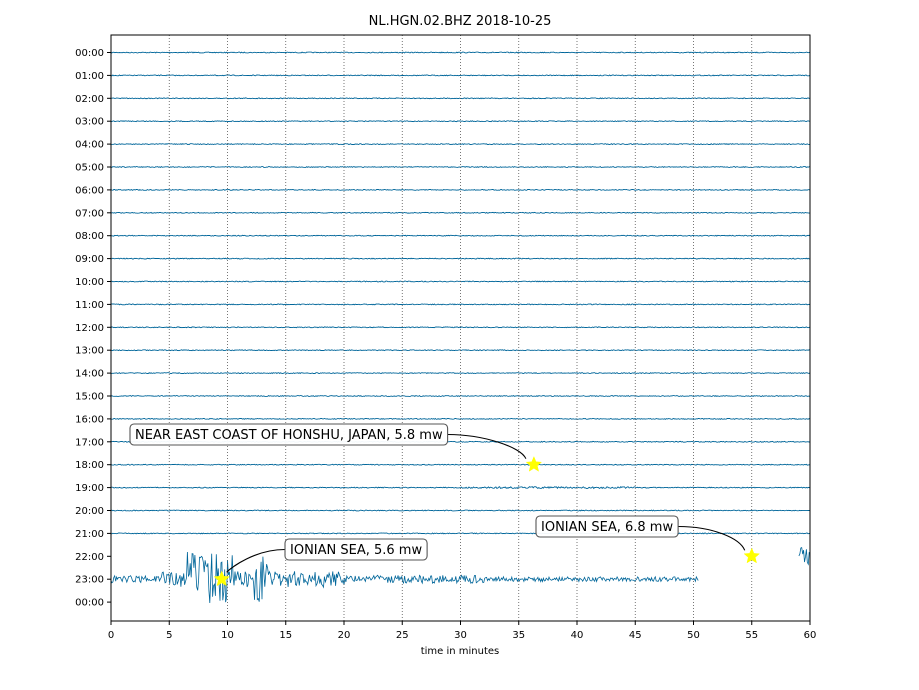 The image size is (919, 690). I want to click on y-tick-label: 18:00, so click(89, 465).